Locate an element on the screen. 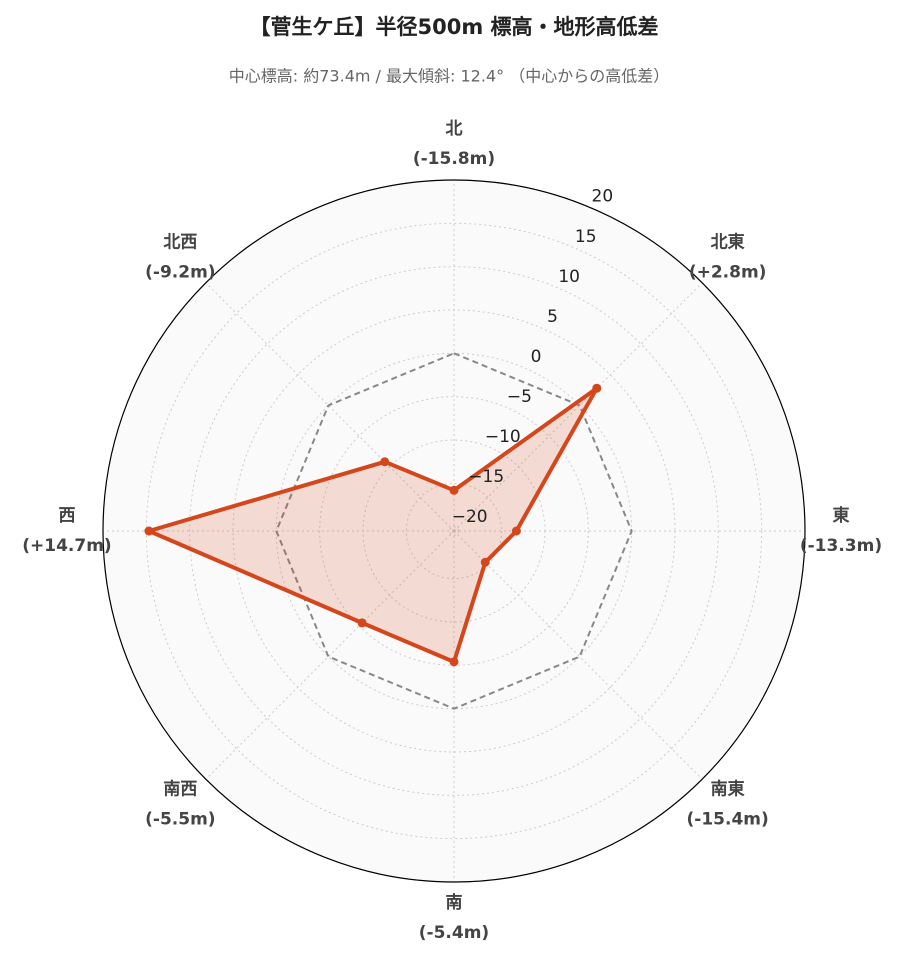  angular-value-label: (-9.2m) is located at coordinates (180, 272).